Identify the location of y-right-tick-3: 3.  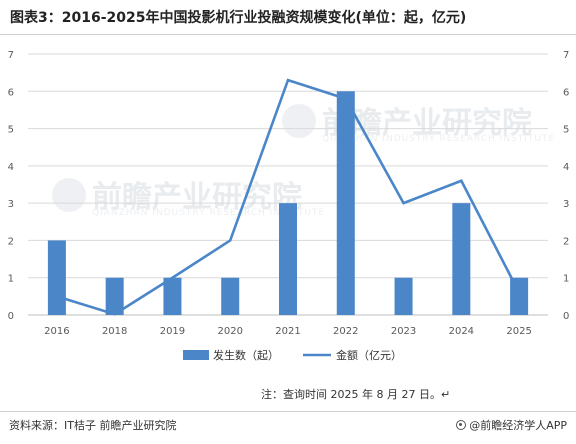
(566, 204).